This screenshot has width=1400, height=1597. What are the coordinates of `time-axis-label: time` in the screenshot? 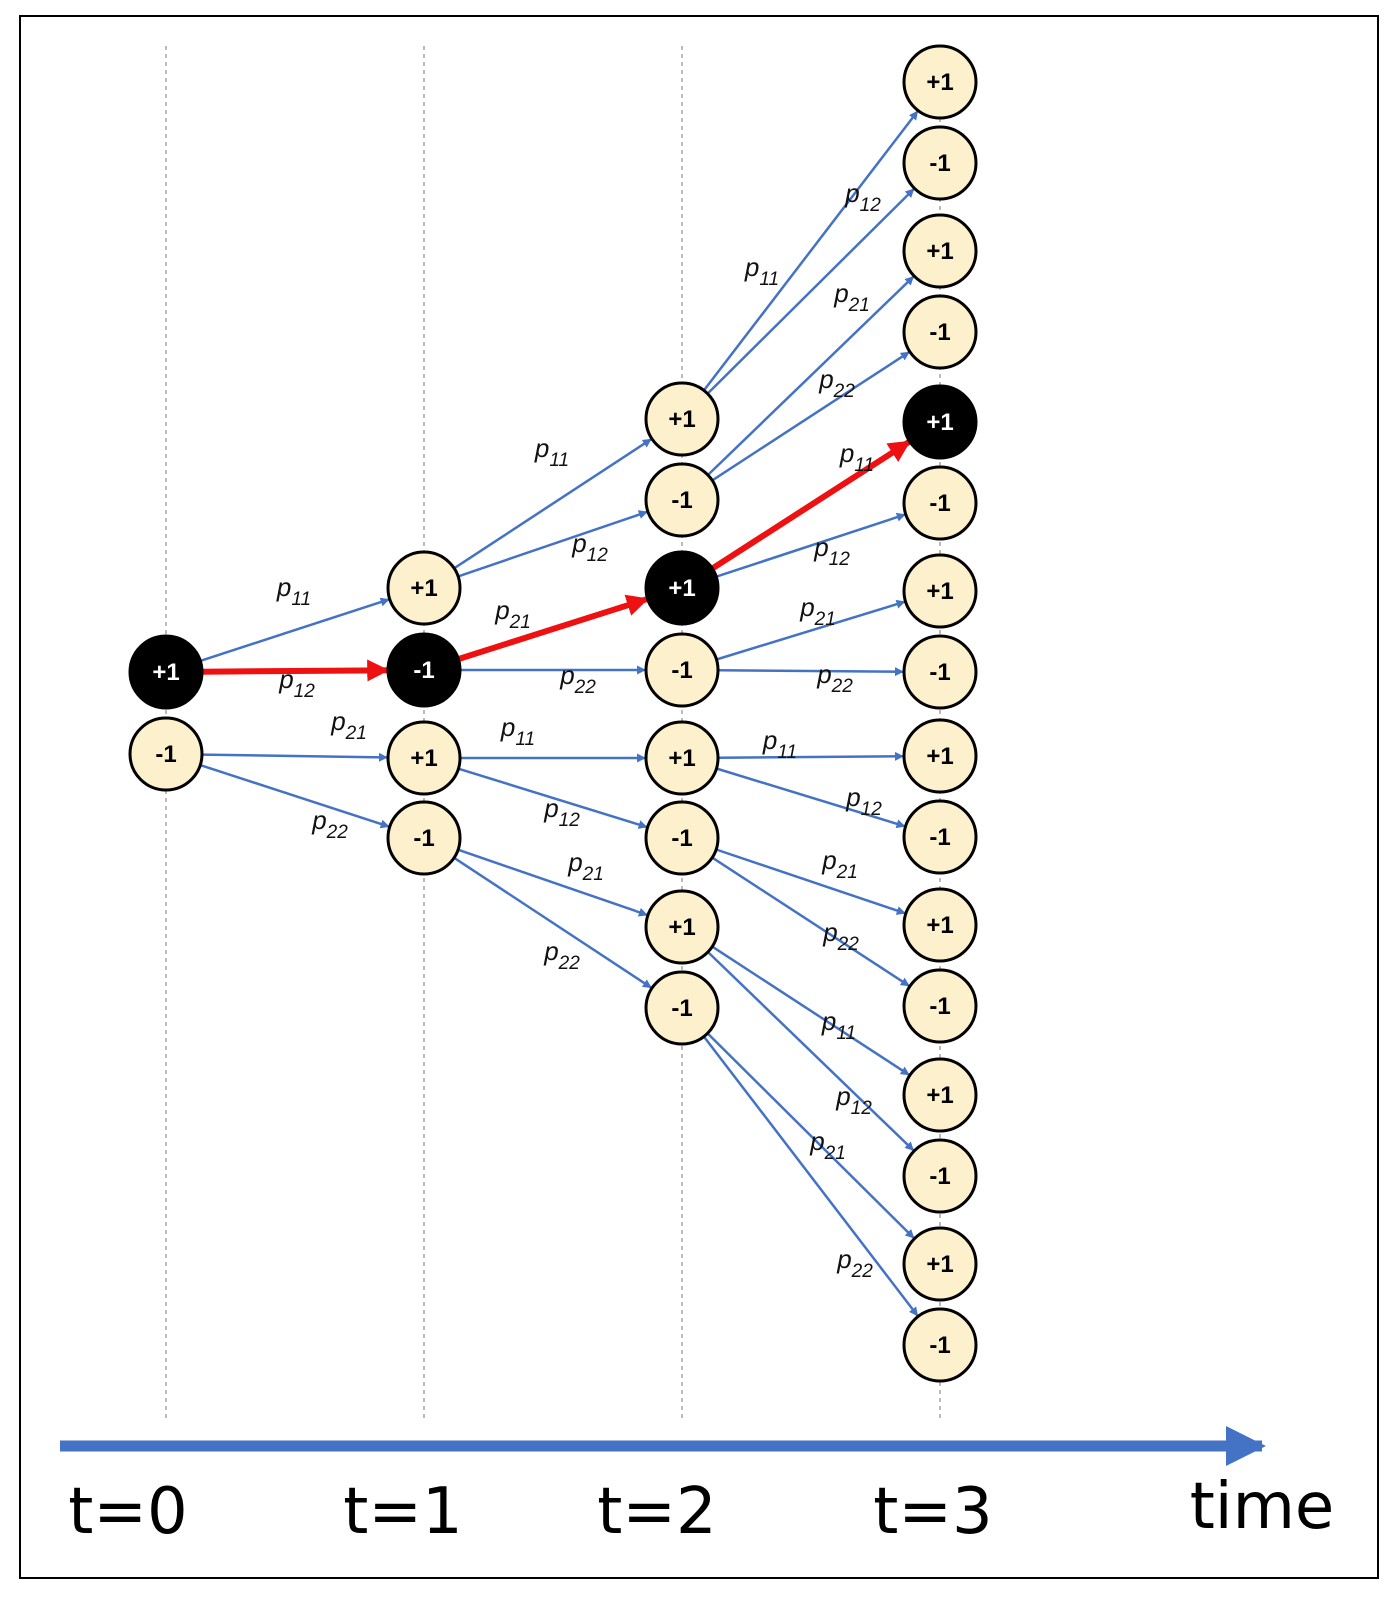 It's located at (1262, 1507).